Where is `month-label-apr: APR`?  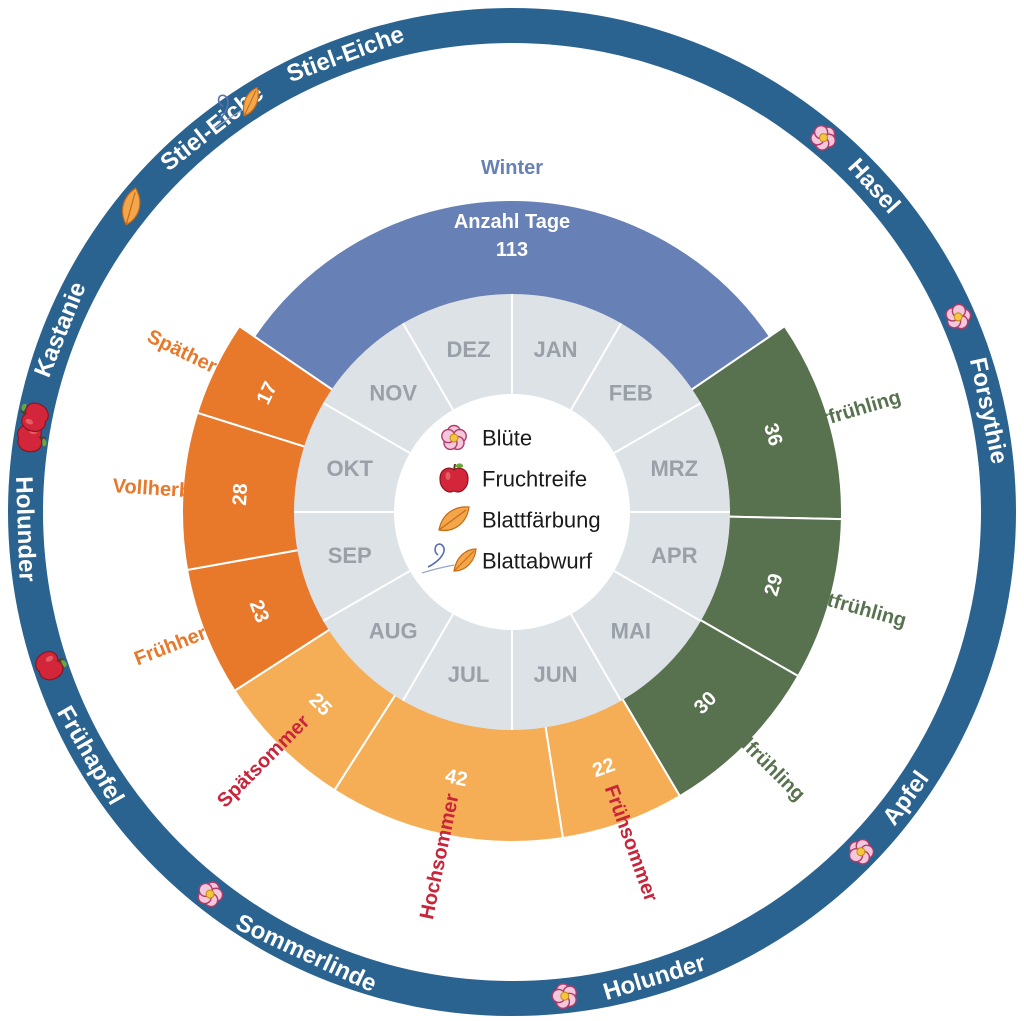 month-label-apr: APR is located at coordinates (674, 555).